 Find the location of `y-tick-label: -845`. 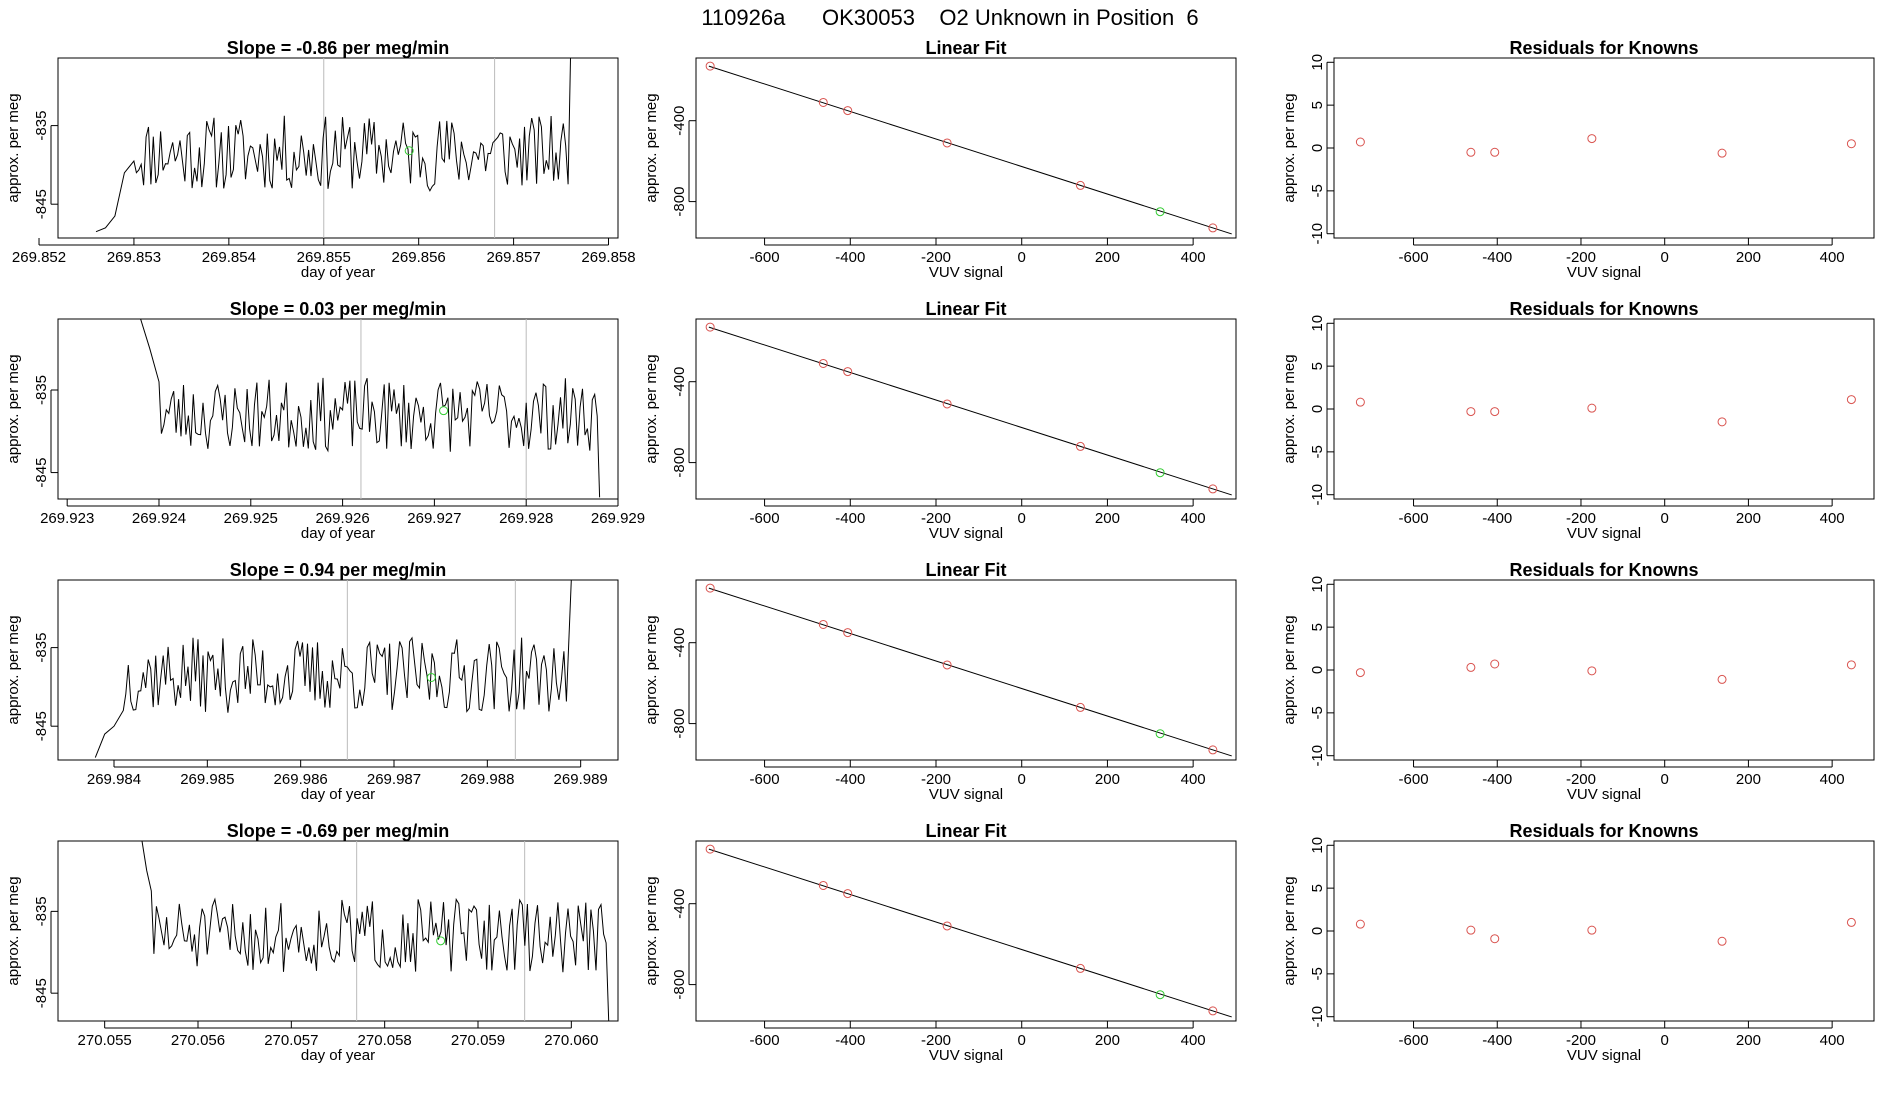

y-tick-label: -845 is located at coordinates (41, 473).